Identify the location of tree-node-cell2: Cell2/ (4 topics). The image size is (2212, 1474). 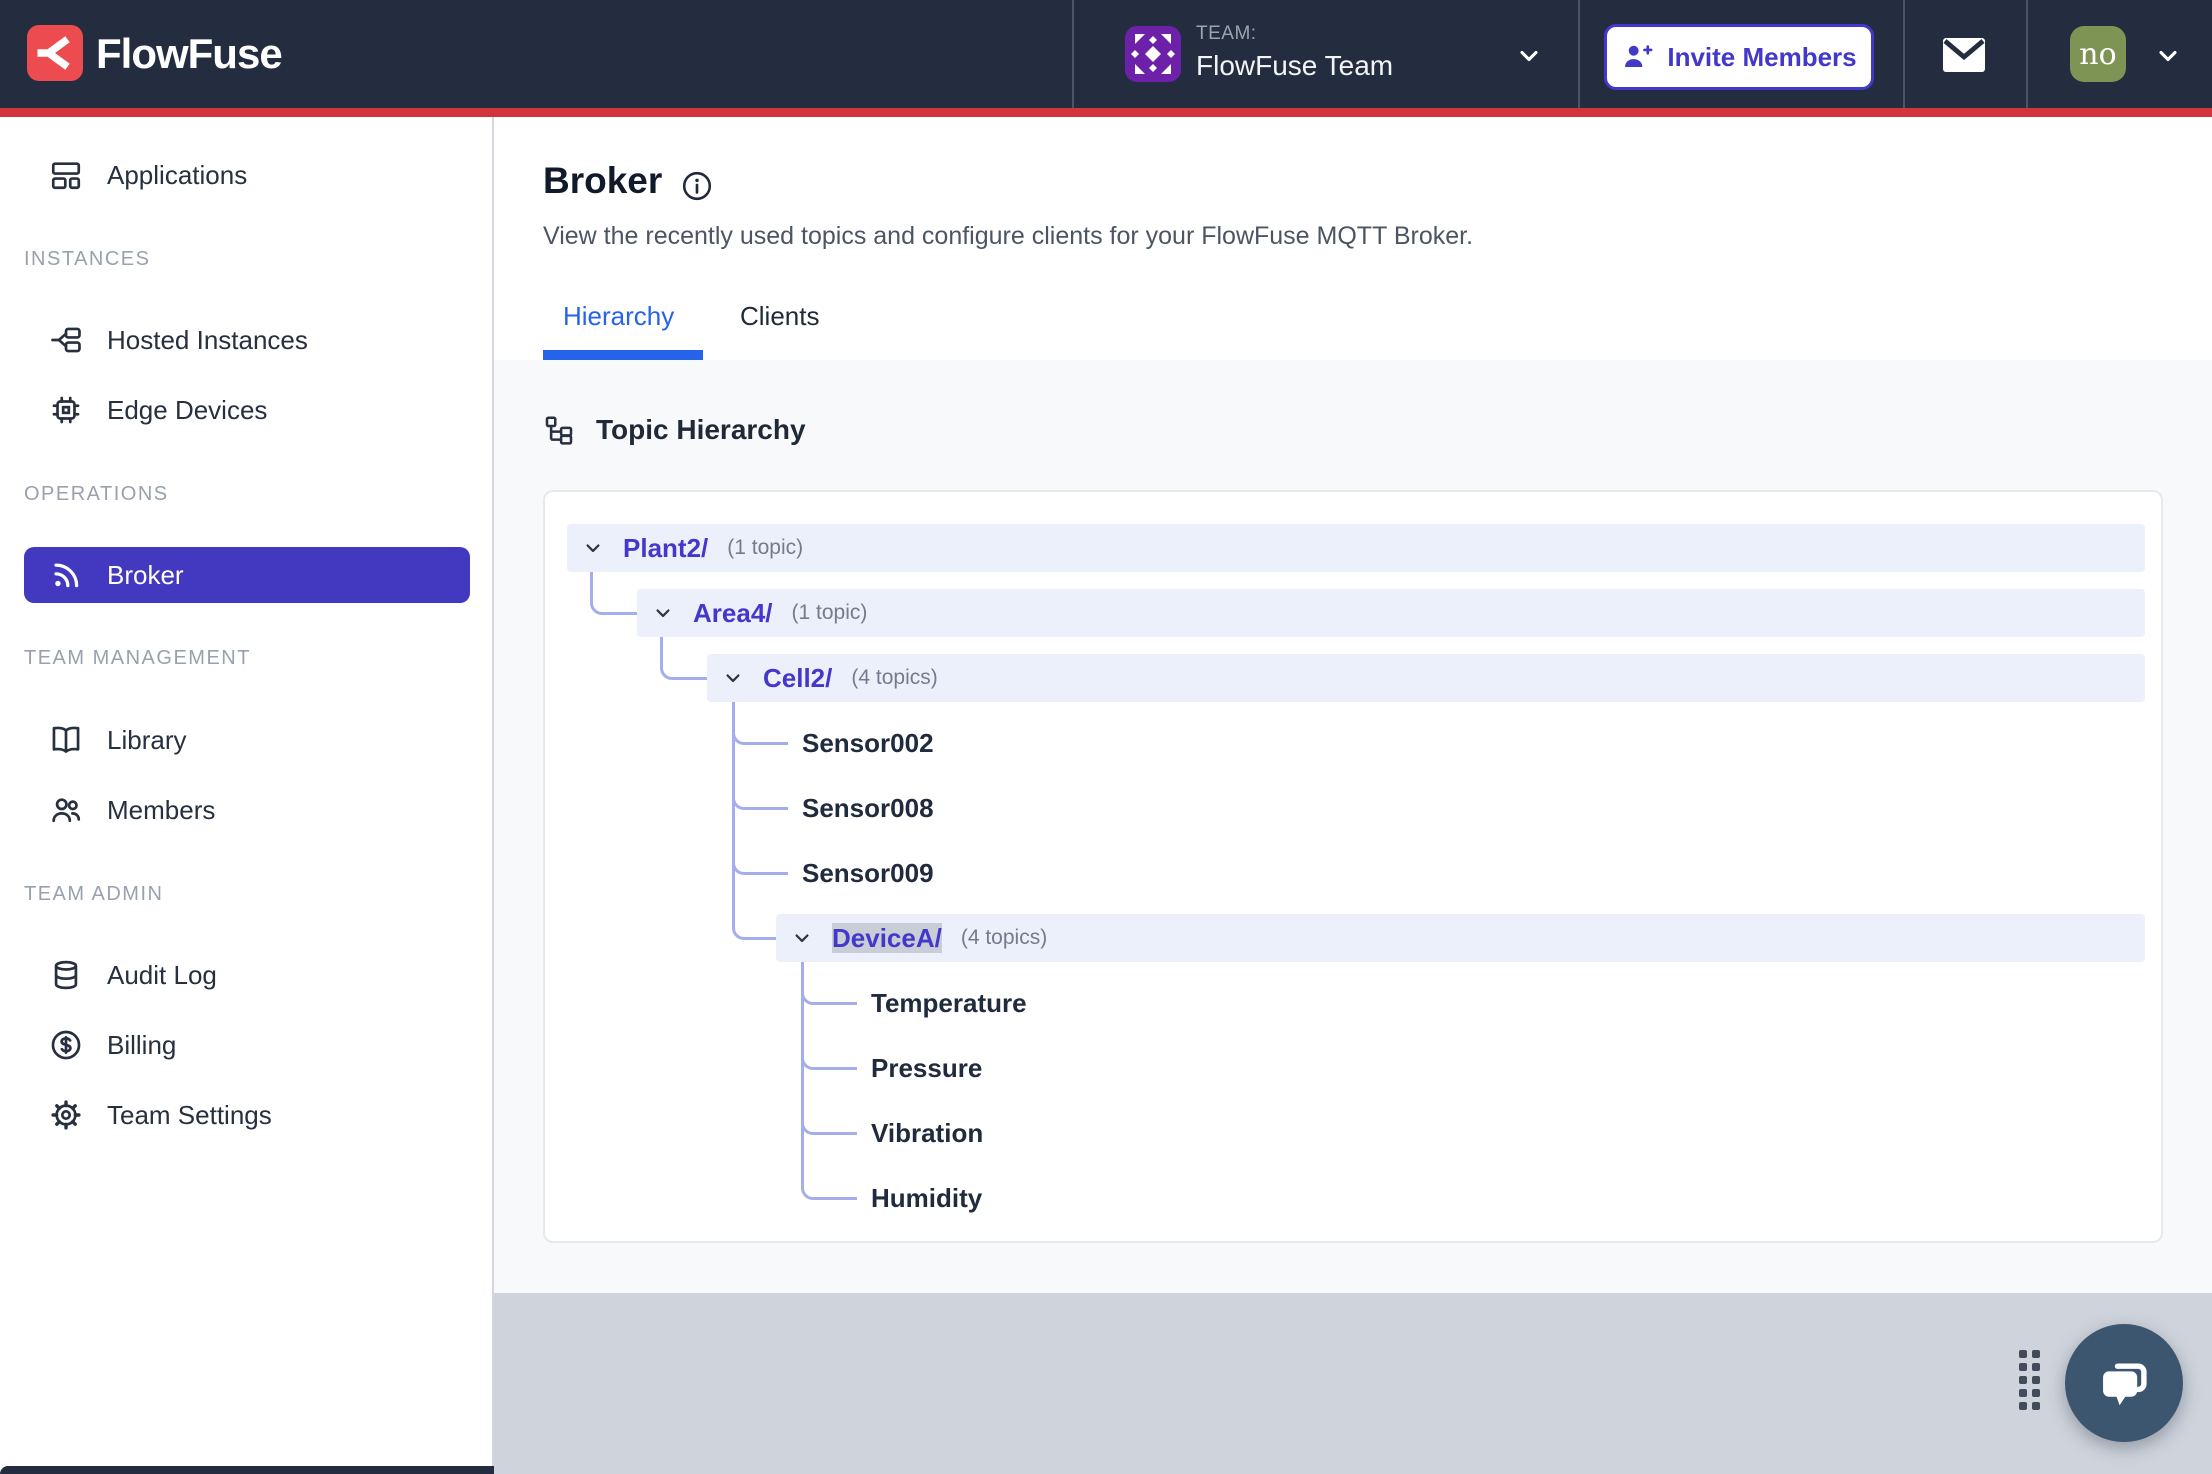
(1426, 678).